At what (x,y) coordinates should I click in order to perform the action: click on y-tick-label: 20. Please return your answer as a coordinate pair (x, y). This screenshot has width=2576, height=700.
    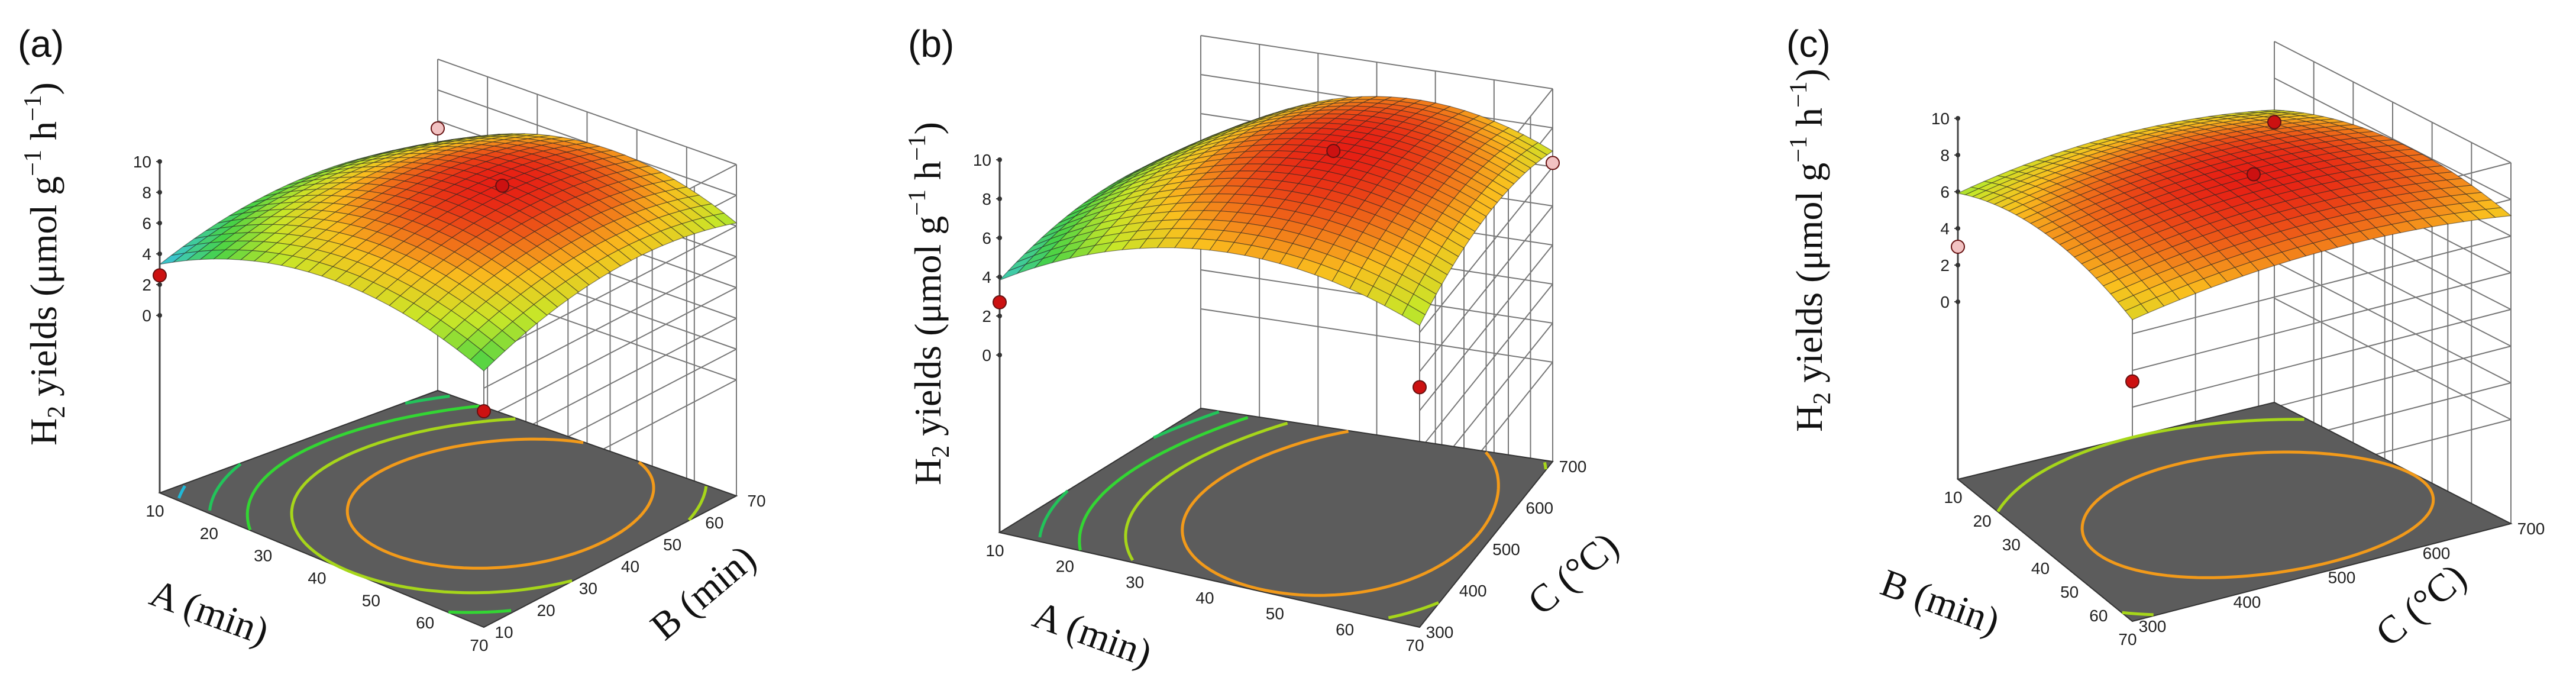
    Looking at the image, I should click on (546, 610).